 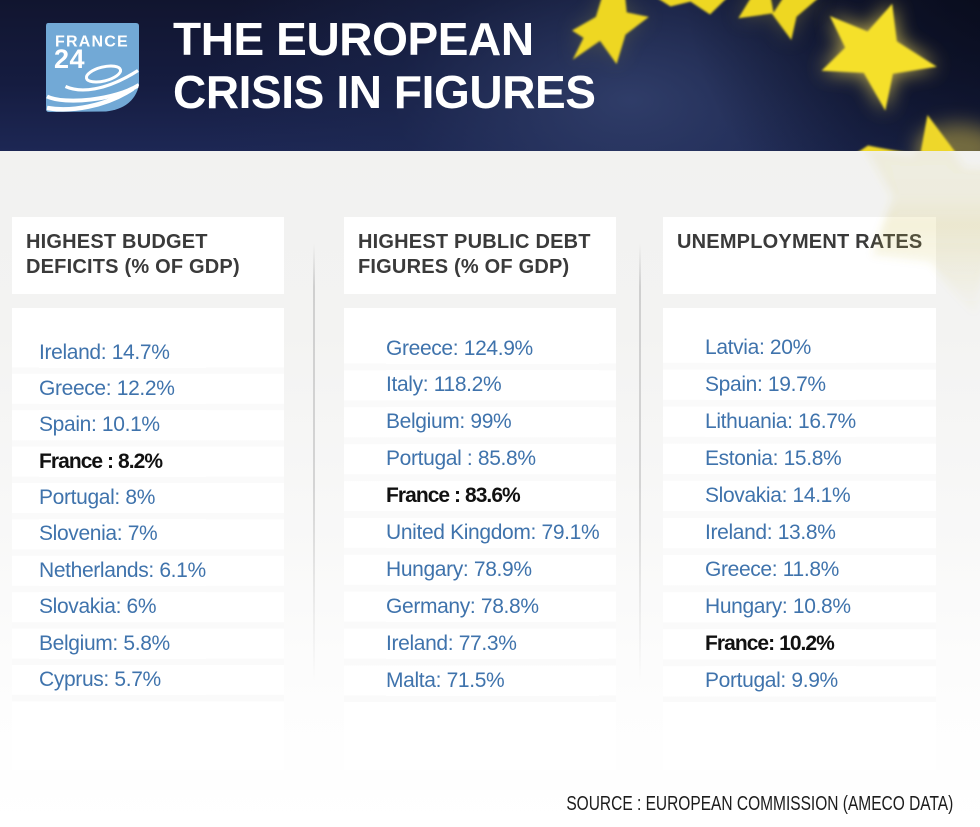 What do you see at coordinates (69, 59) in the screenshot?
I see `svg-text: 24` at bounding box center [69, 59].